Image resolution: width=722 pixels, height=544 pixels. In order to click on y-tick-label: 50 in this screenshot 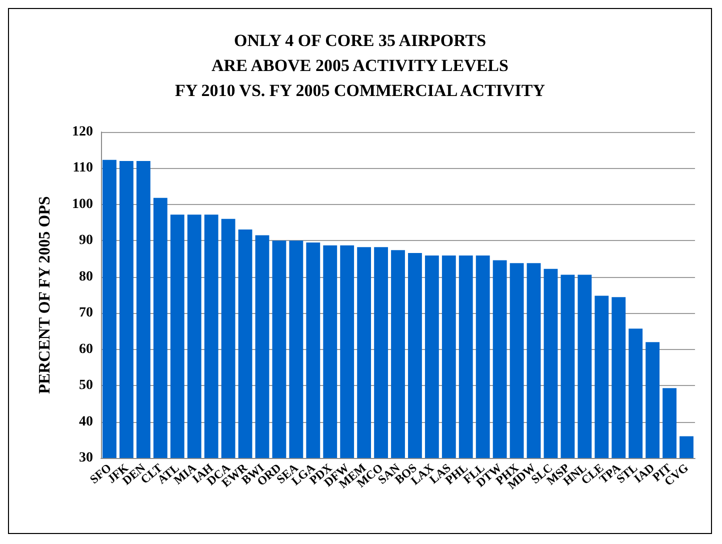, I will do `click(86, 386)`.